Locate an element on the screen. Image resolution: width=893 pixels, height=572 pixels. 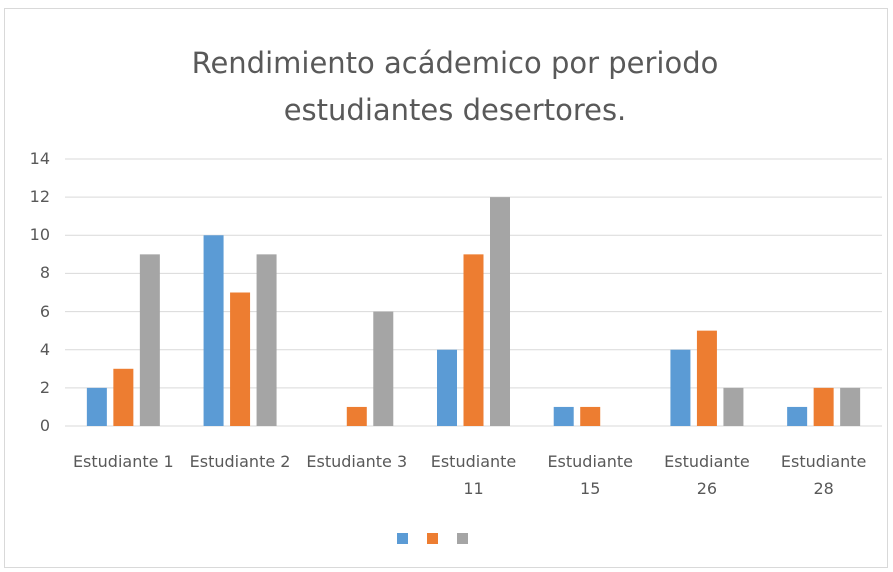
x-tick-label: Estudiante 3 is located at coordinates (357, 461).